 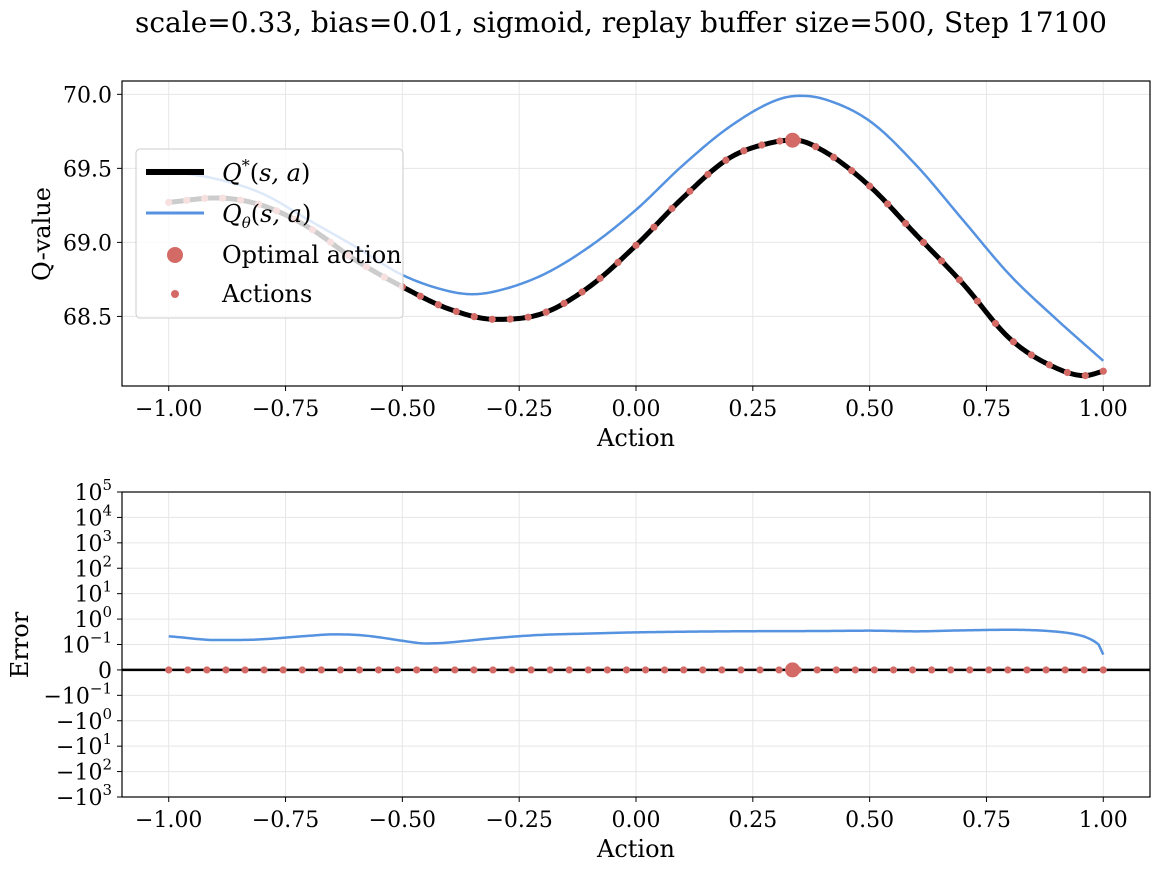 I want to click on q-value-x-tick-label-1: −0.75, so click(x=285, y=409).